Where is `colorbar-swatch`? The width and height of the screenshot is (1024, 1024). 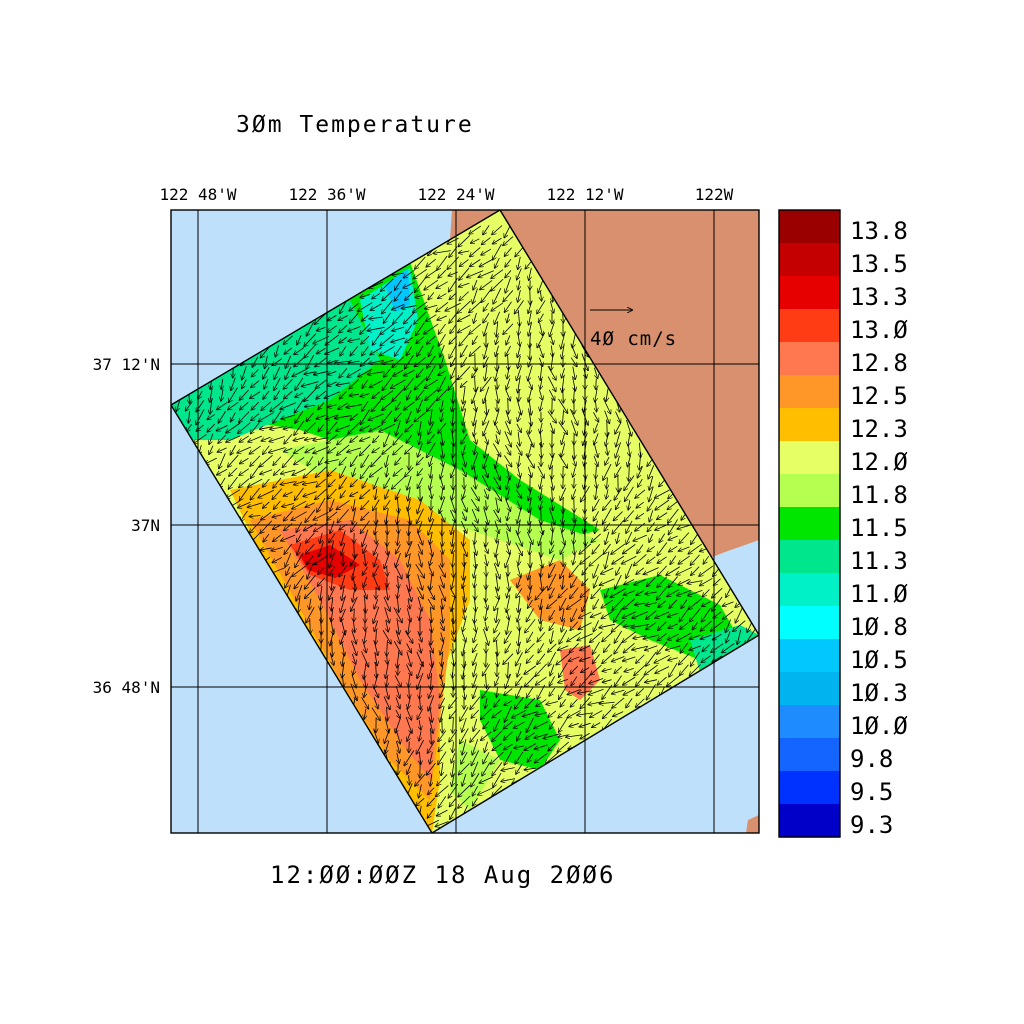
colorbar-swatch is located at coordinates (809, 656).